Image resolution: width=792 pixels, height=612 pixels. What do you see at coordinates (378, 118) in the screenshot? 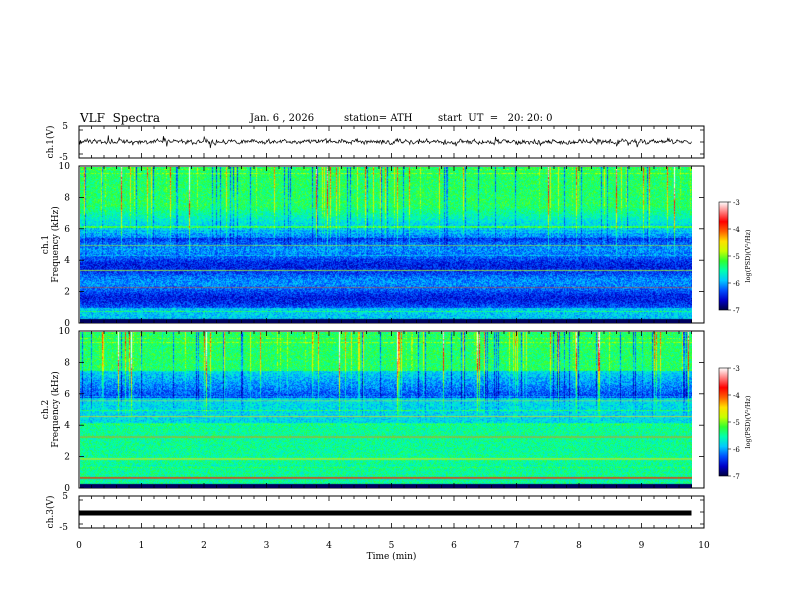
I see `station-label: station= ATH` at bounding box center [378, 118].